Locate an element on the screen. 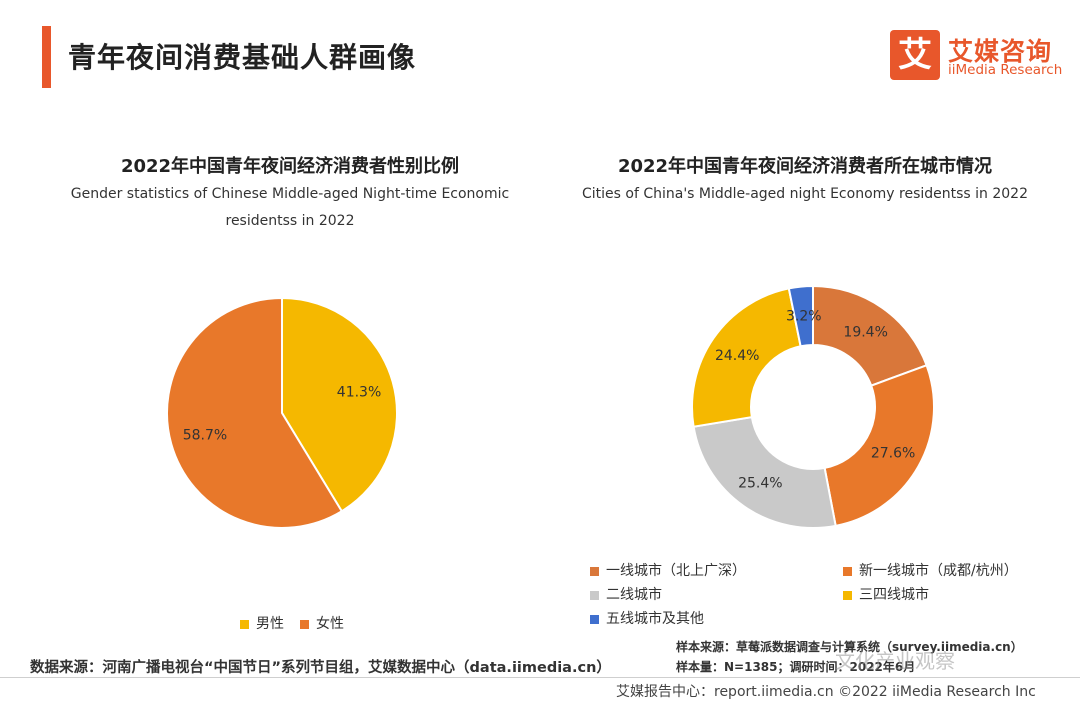 Image resolution: width=1080 pixels, height=702 pixels. legend-swatch-female is located at coordinates (304, 624).